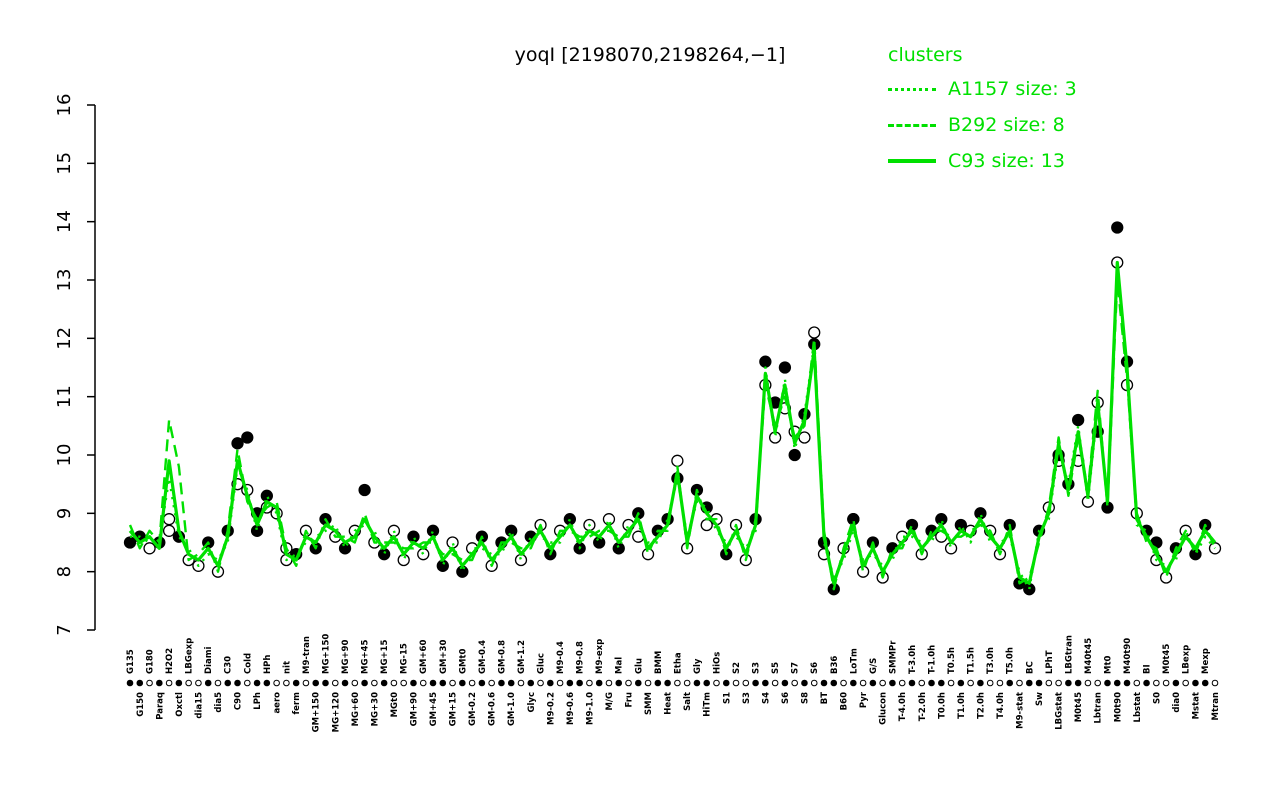 The image size is (1280, 800). Describe the element at coordinates (766, 698) in the screenshot. I see `x-axis-label: S4` at that location.